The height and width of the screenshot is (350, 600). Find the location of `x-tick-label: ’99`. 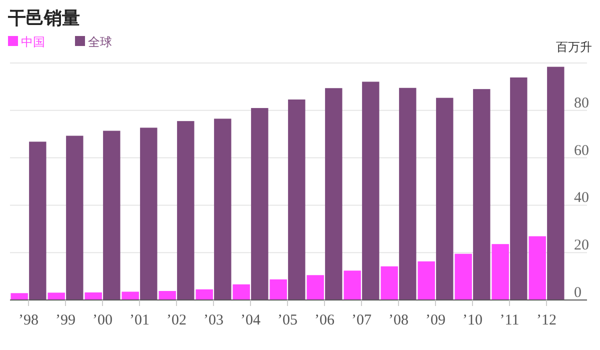

x-tick-label: ’99 is located at coordinates (66, 320).